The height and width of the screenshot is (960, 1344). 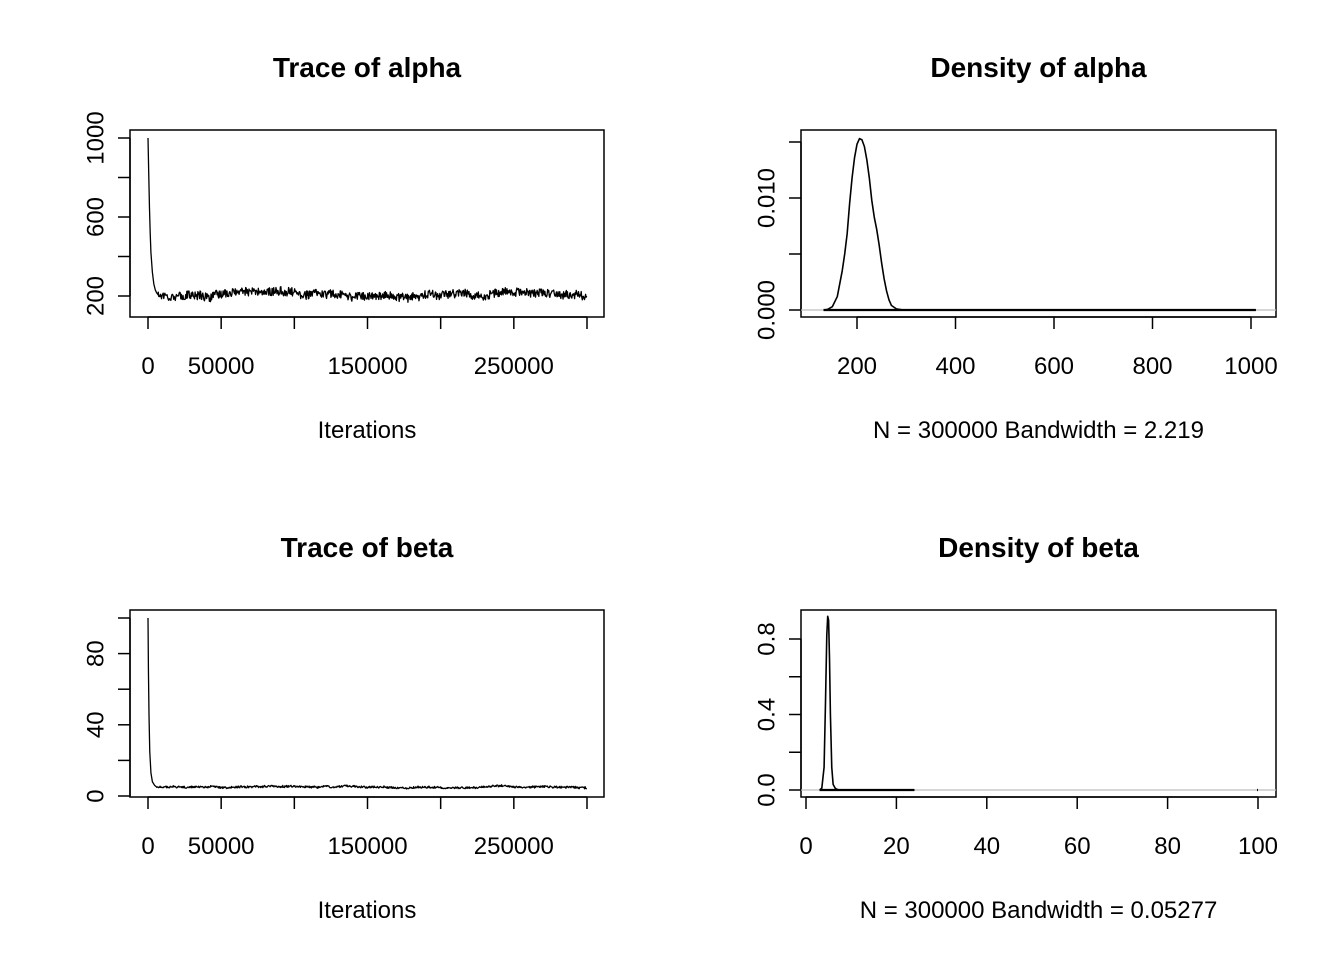 I want to click on x-tick-label: 1000, so click(x=1250, y=366).